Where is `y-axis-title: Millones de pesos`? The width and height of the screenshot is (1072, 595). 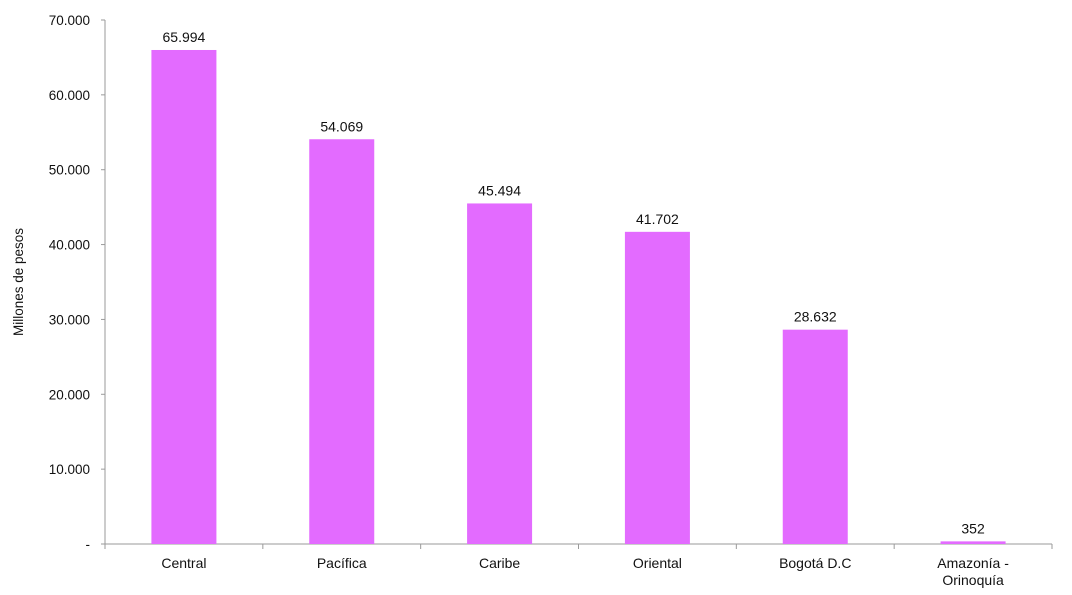 y-axis-title: Millones de pesos is located at coordinates (18, 282).